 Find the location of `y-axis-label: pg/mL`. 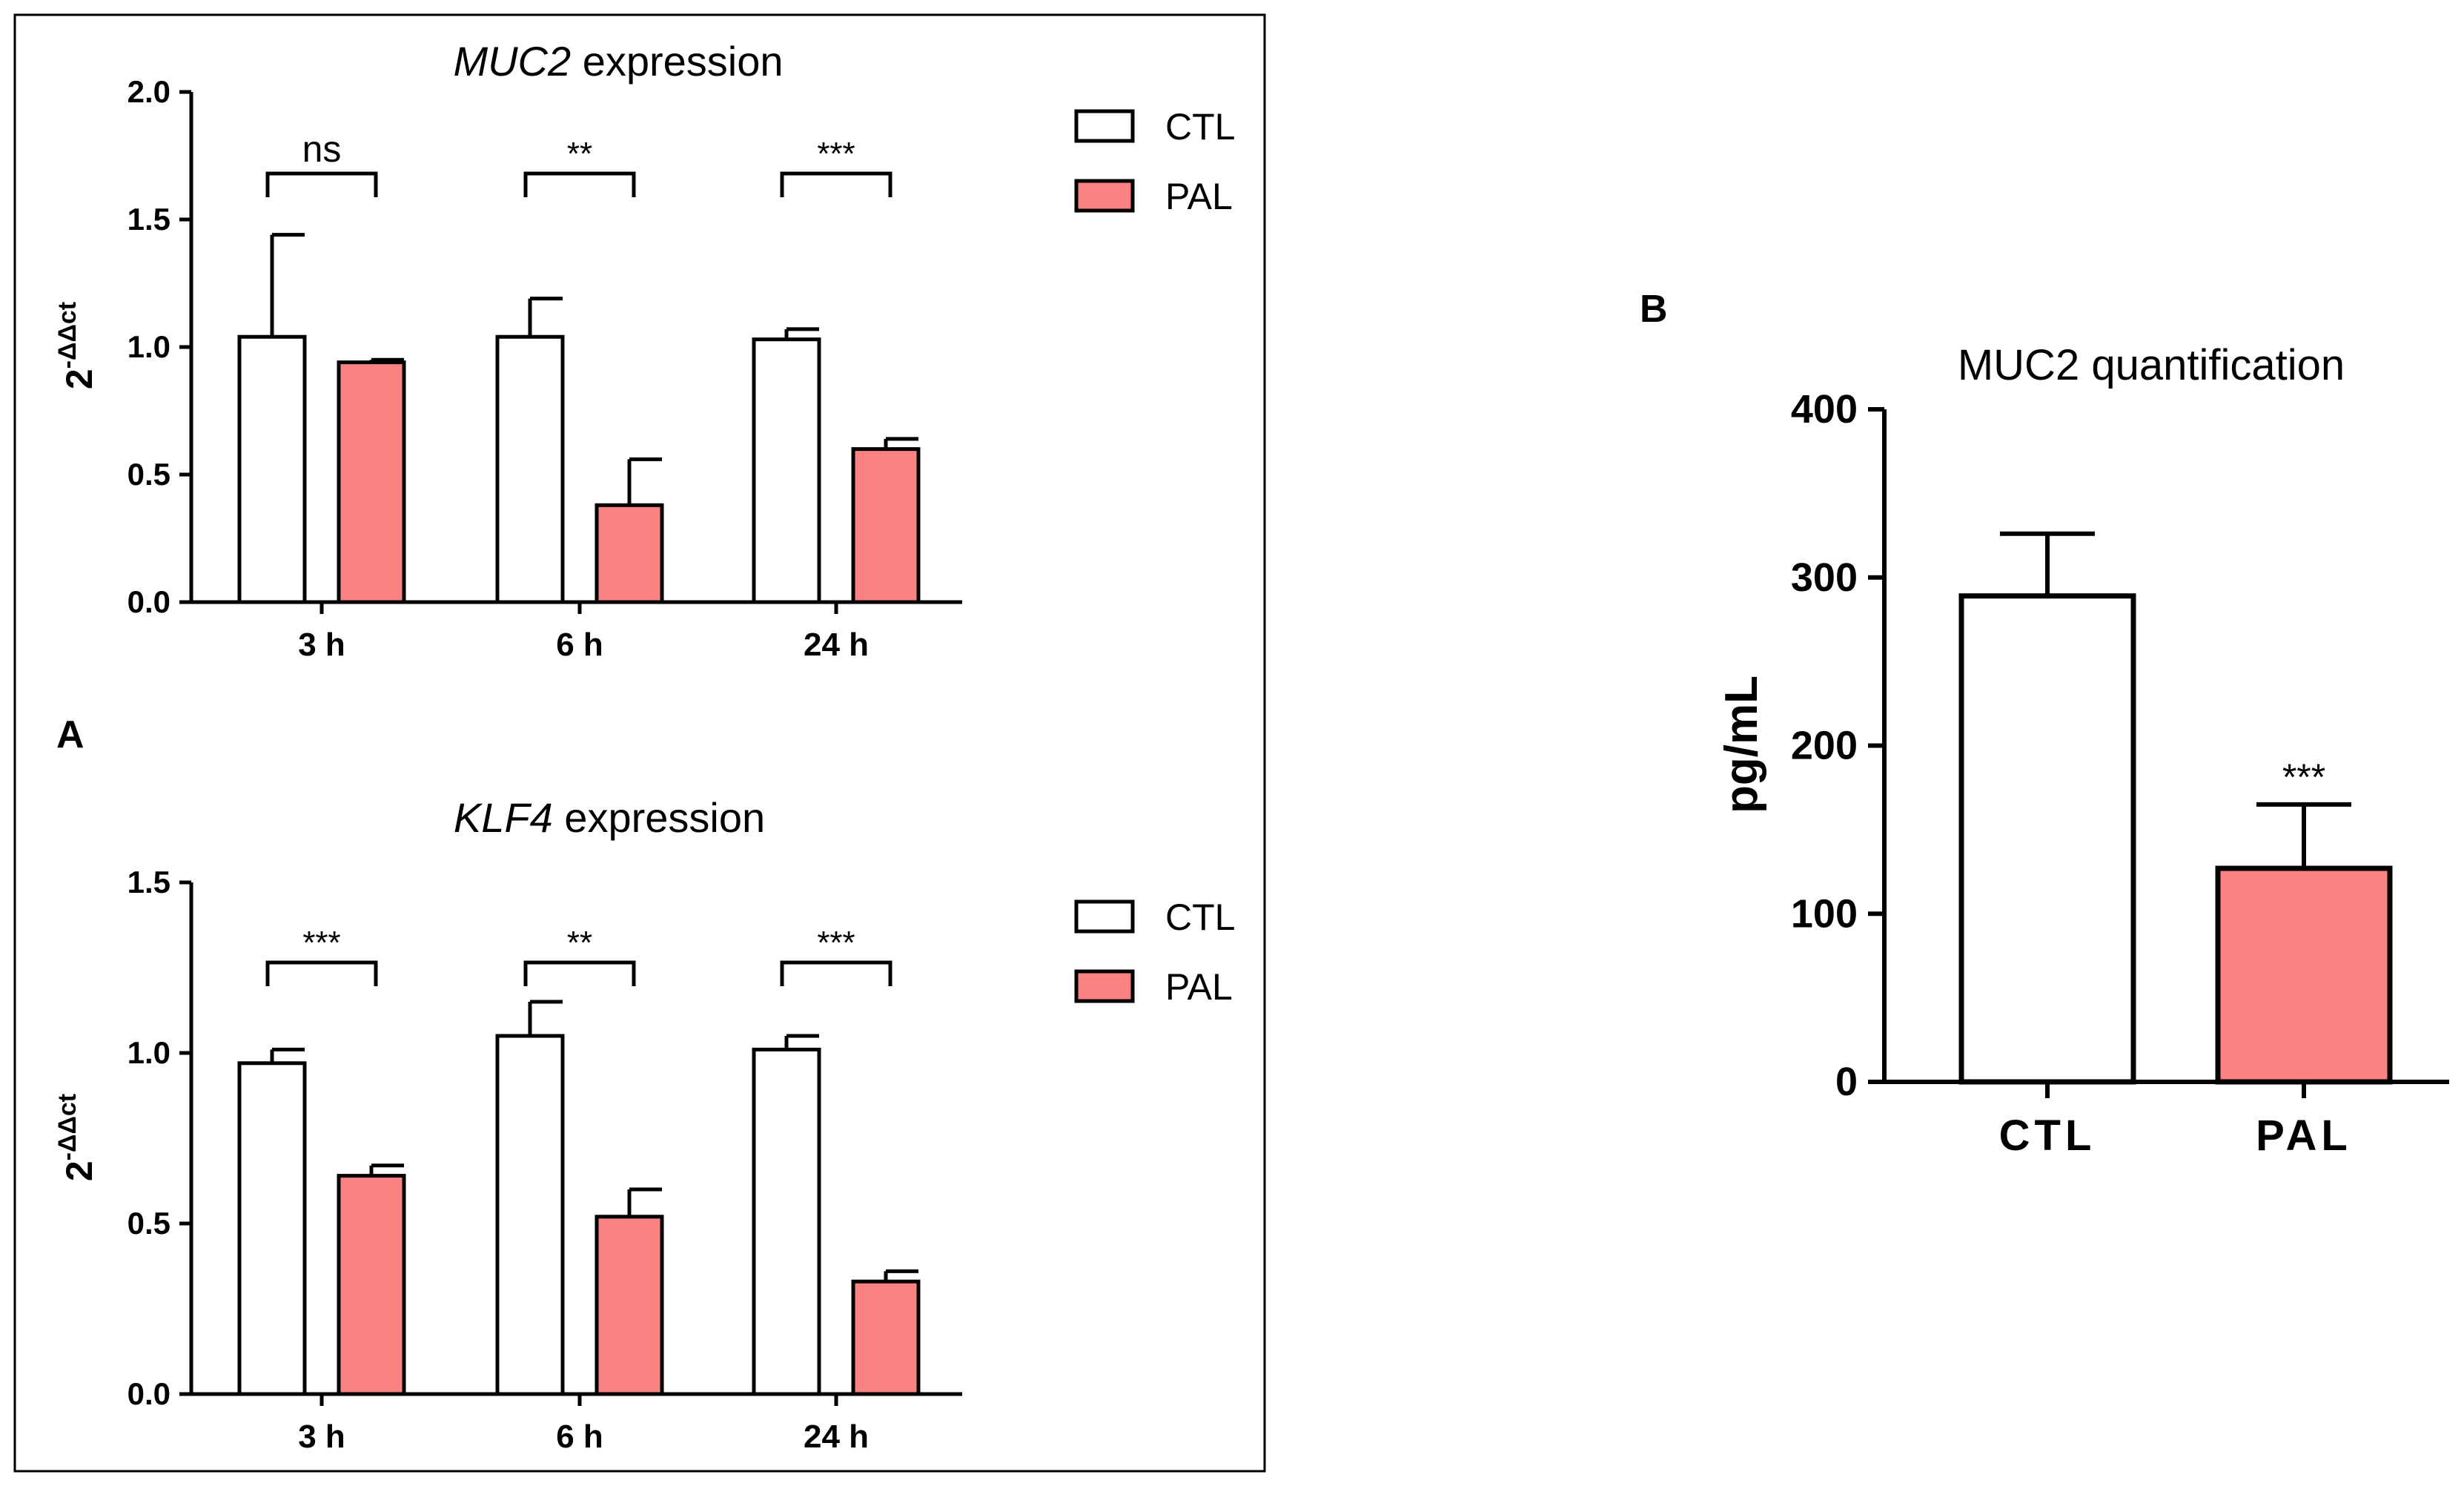

y-axis-label: pg/mL is located at coordinates (1741, 744).